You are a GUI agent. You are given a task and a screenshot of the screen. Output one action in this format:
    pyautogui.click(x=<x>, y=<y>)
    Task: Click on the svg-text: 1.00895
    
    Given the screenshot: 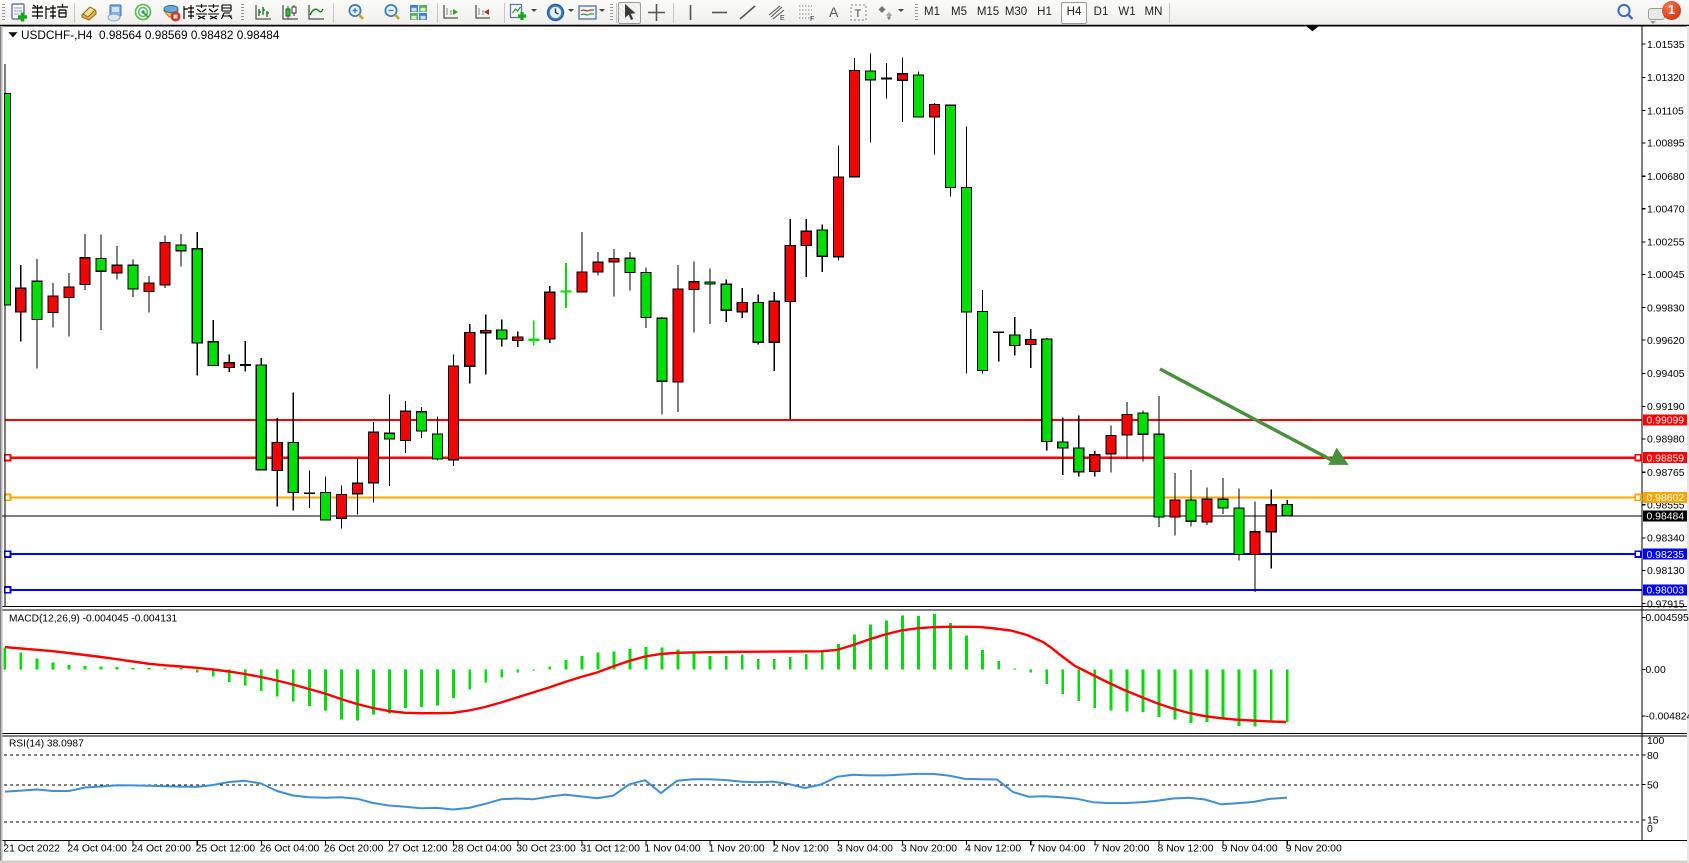 What is the action you would take?
    pyautogui.click(x=1666, y=144)
    